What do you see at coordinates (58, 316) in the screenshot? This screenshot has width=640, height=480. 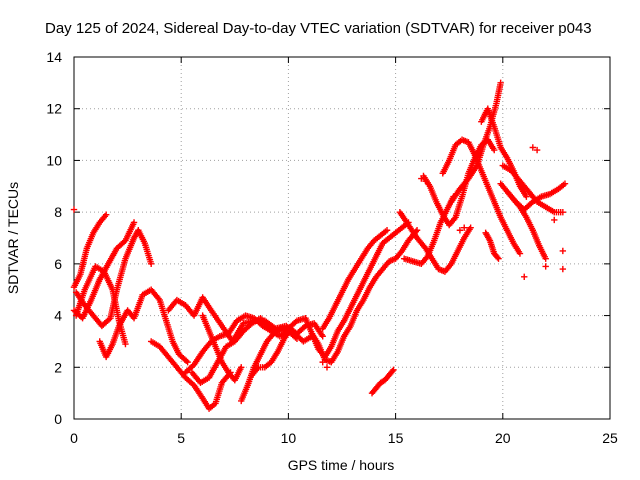 I see `y-tick-label: 4` at bounding box center [58, 316].